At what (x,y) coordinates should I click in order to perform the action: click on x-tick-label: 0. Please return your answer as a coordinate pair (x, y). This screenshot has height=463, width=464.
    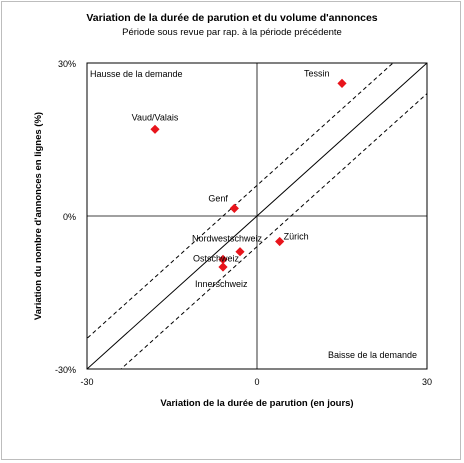
    Looking at the image, I should click on (256, 382).